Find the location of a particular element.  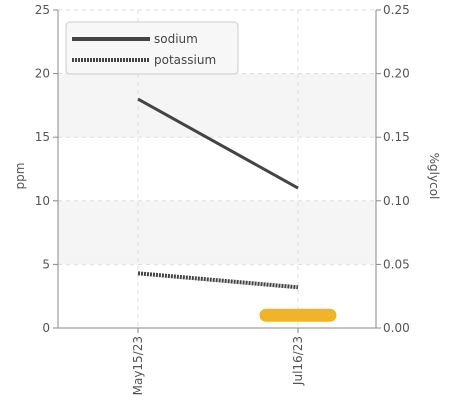

legend-label-sodium: sodium is located at coordinates (176, 39).